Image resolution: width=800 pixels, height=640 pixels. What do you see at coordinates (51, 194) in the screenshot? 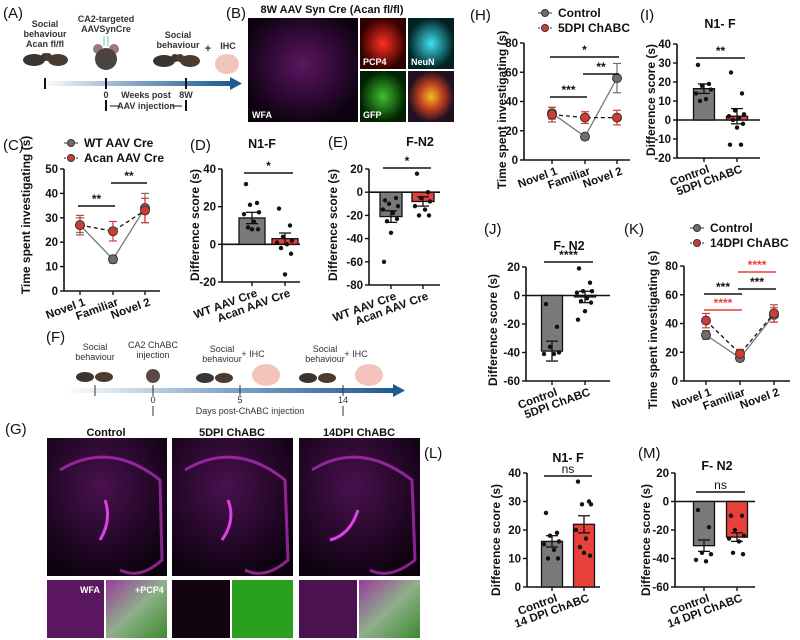
I see `y-tick-label: 40` at bounding box center [51, 194].